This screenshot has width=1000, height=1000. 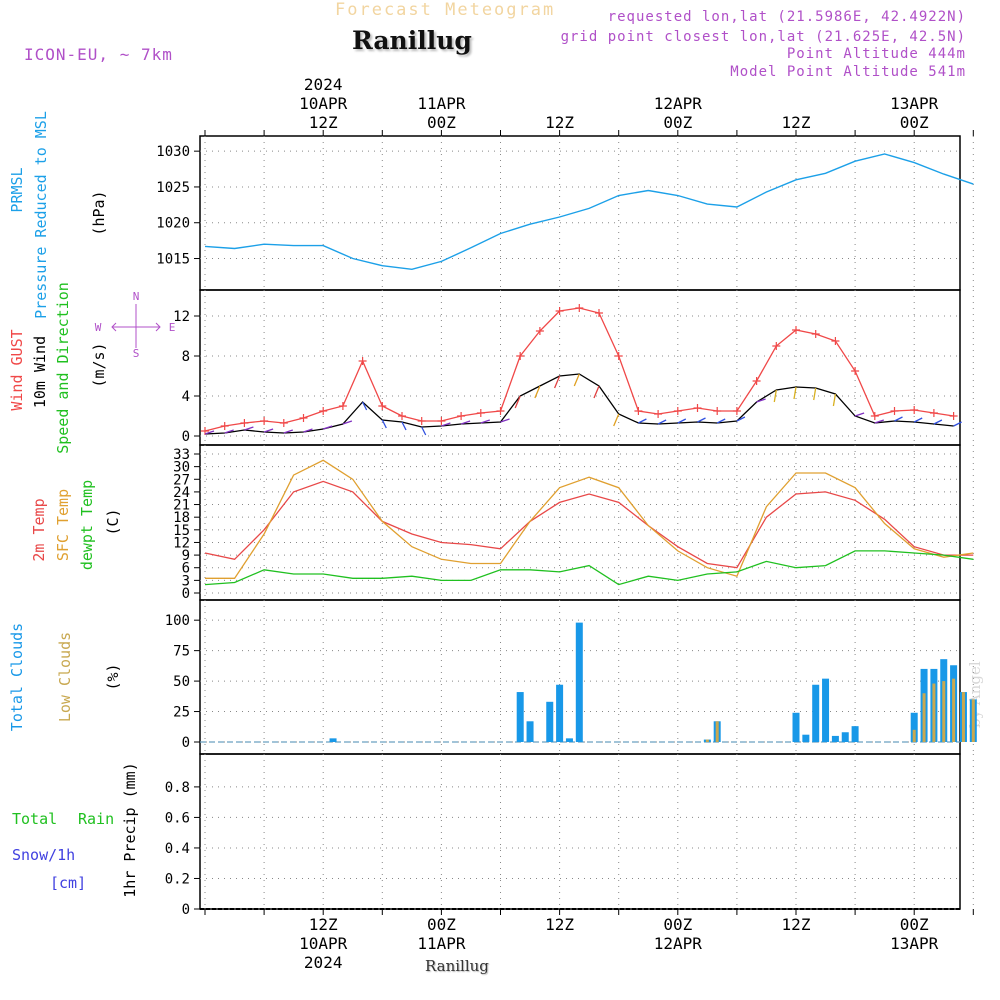 I want to click on requested-coordinates: requested lon,lat (21.5986E, 42.4922N), so click(x=786, y=17).